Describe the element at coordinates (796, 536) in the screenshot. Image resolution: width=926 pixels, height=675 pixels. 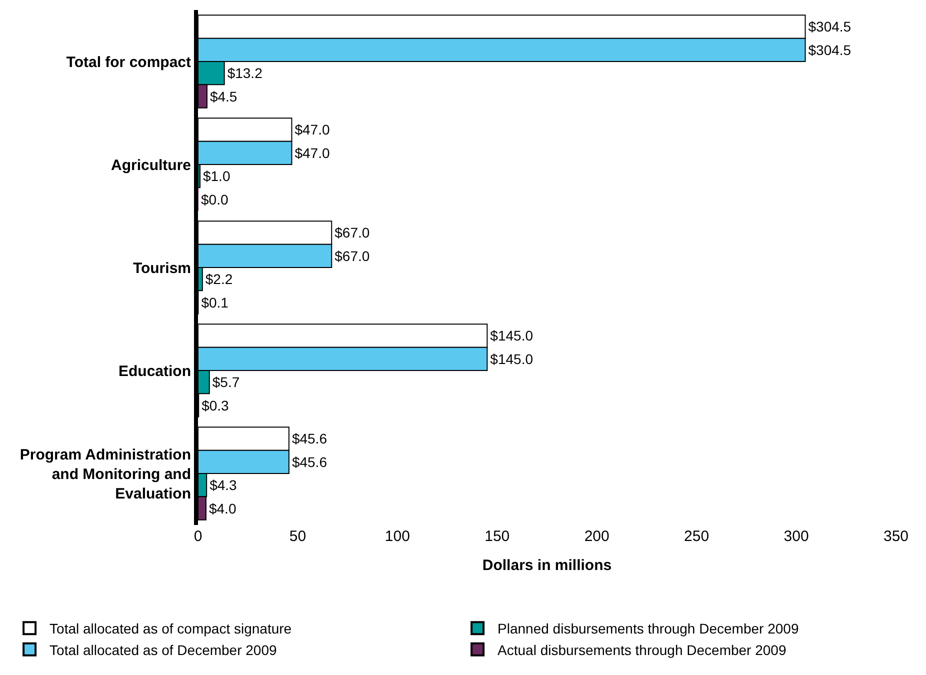
I see `x-tick-label: 300` at that location.